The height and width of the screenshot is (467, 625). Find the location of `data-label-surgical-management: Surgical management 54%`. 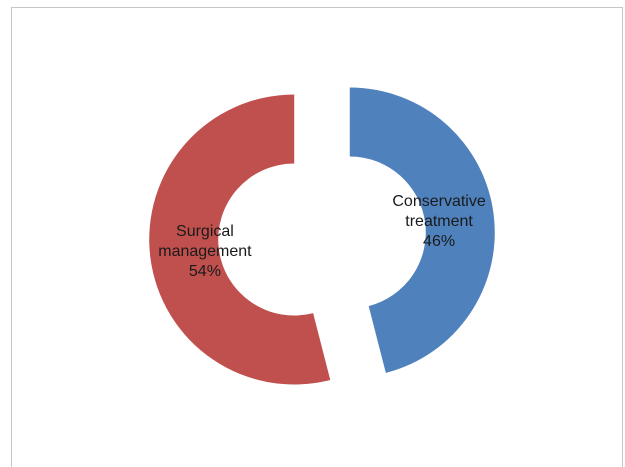

data-label-surgical-management: Surgical management 54% is located at coordinates (205, 251).